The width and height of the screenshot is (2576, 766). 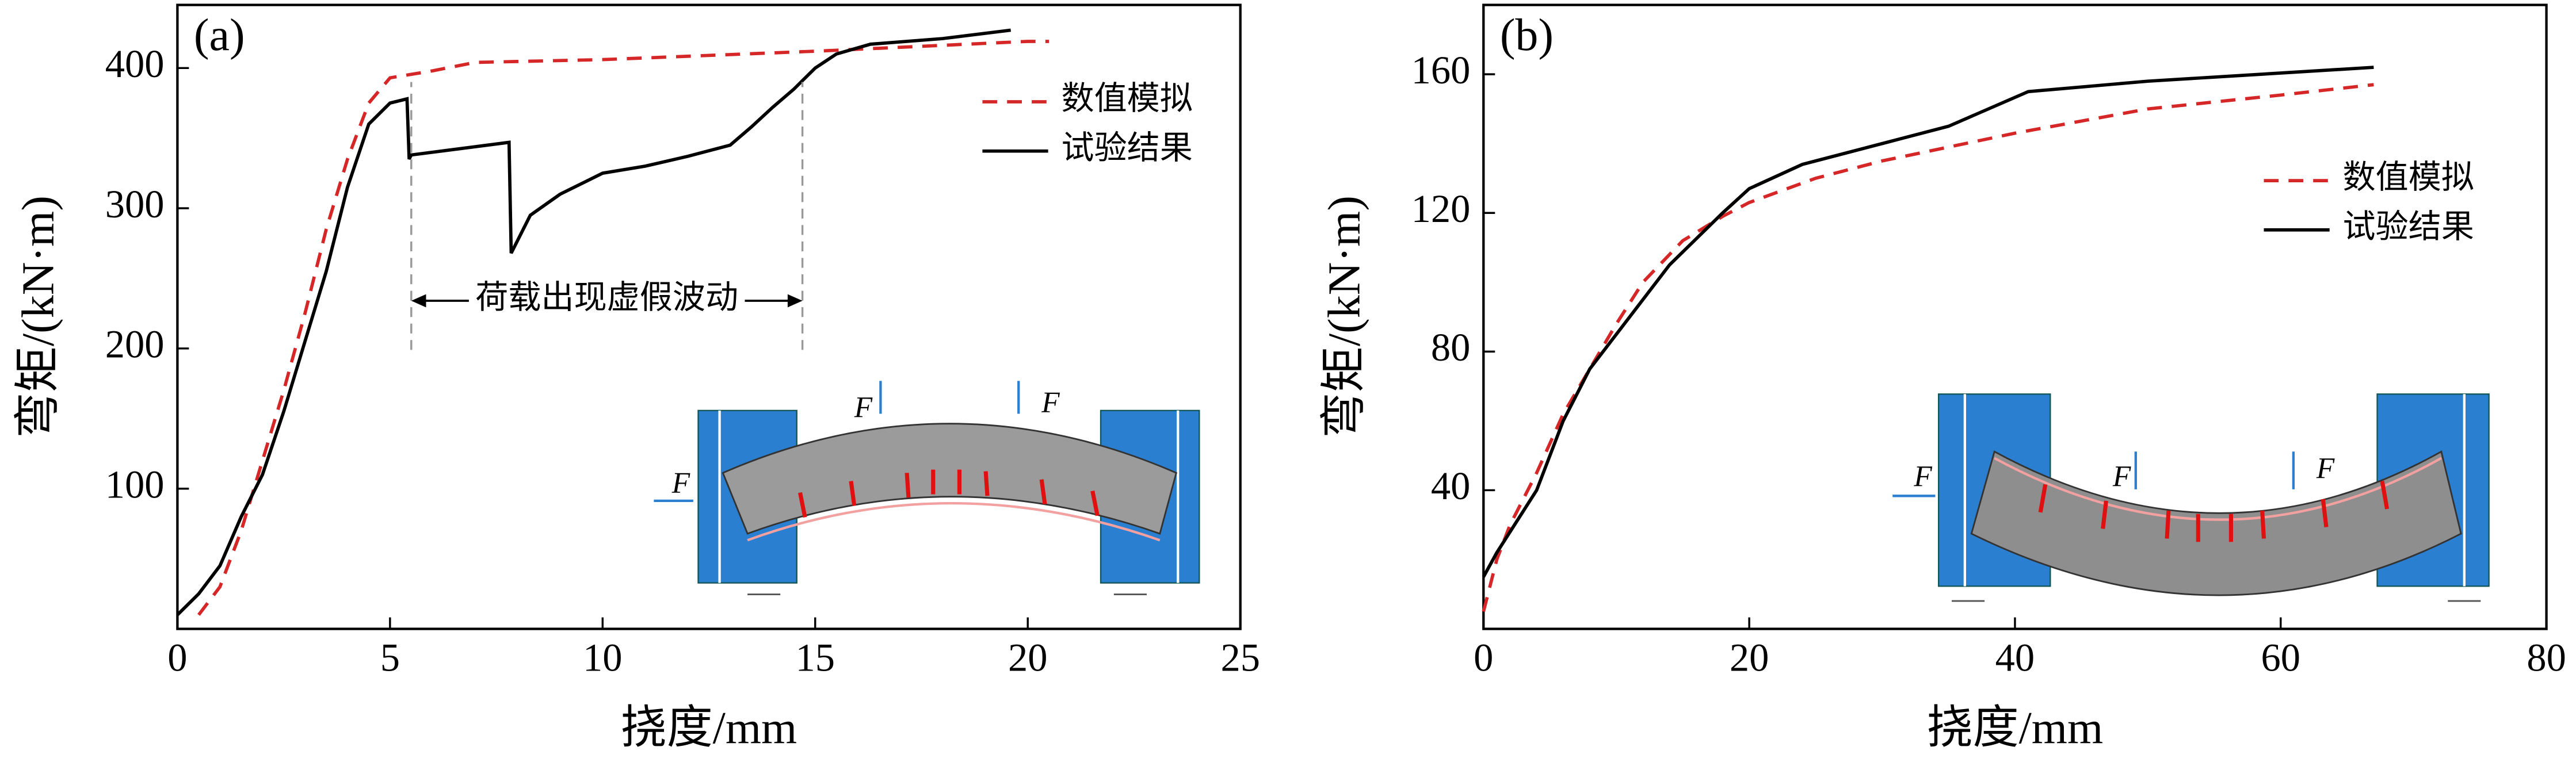 What do you see at coordinates (1441, 209) in the screenshot?
I see `y-tick-label: 120` at bounding box center [1441, 209].